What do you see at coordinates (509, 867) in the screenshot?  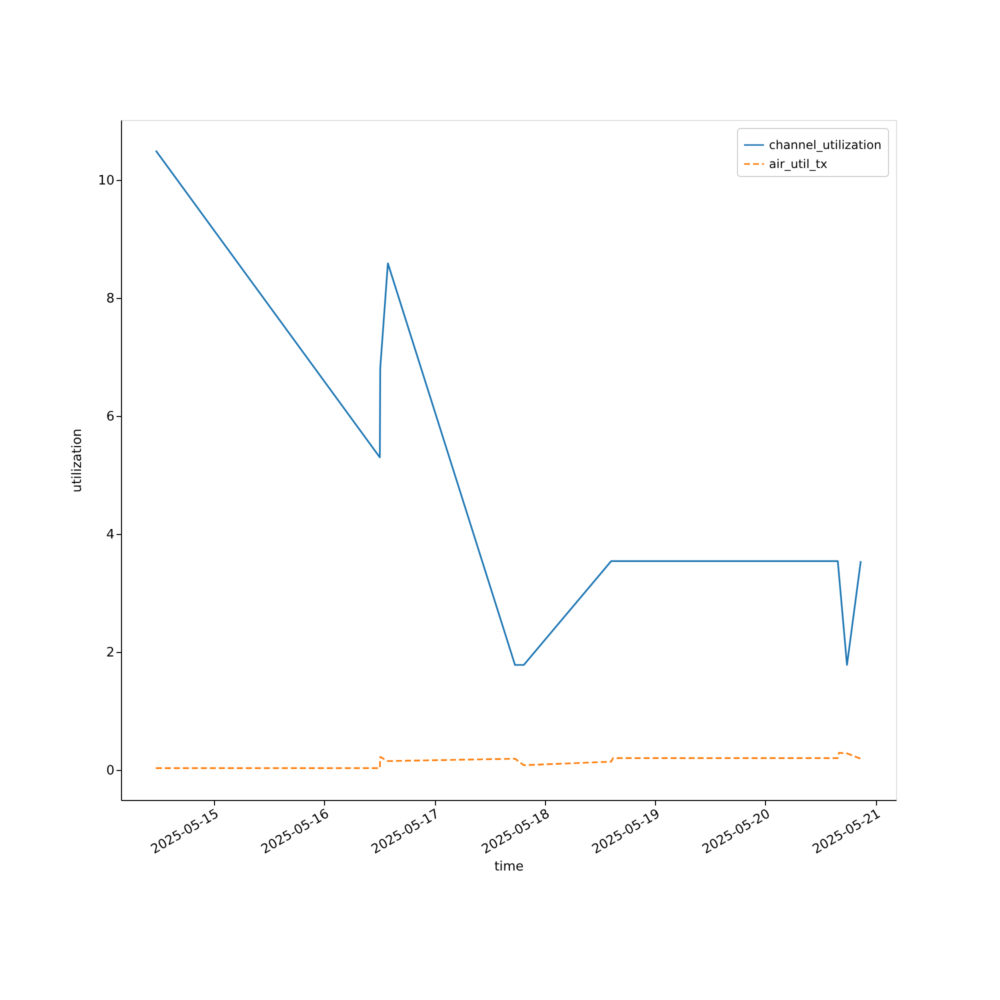 I see `x-axis-title: time` at bounding box center [509, 867].